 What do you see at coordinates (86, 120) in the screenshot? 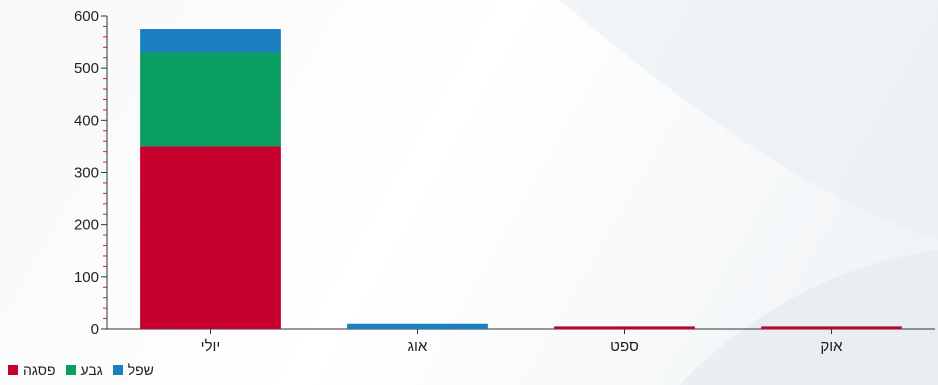
I see `y-tick-label: 400` at bounding box center [86, 120].